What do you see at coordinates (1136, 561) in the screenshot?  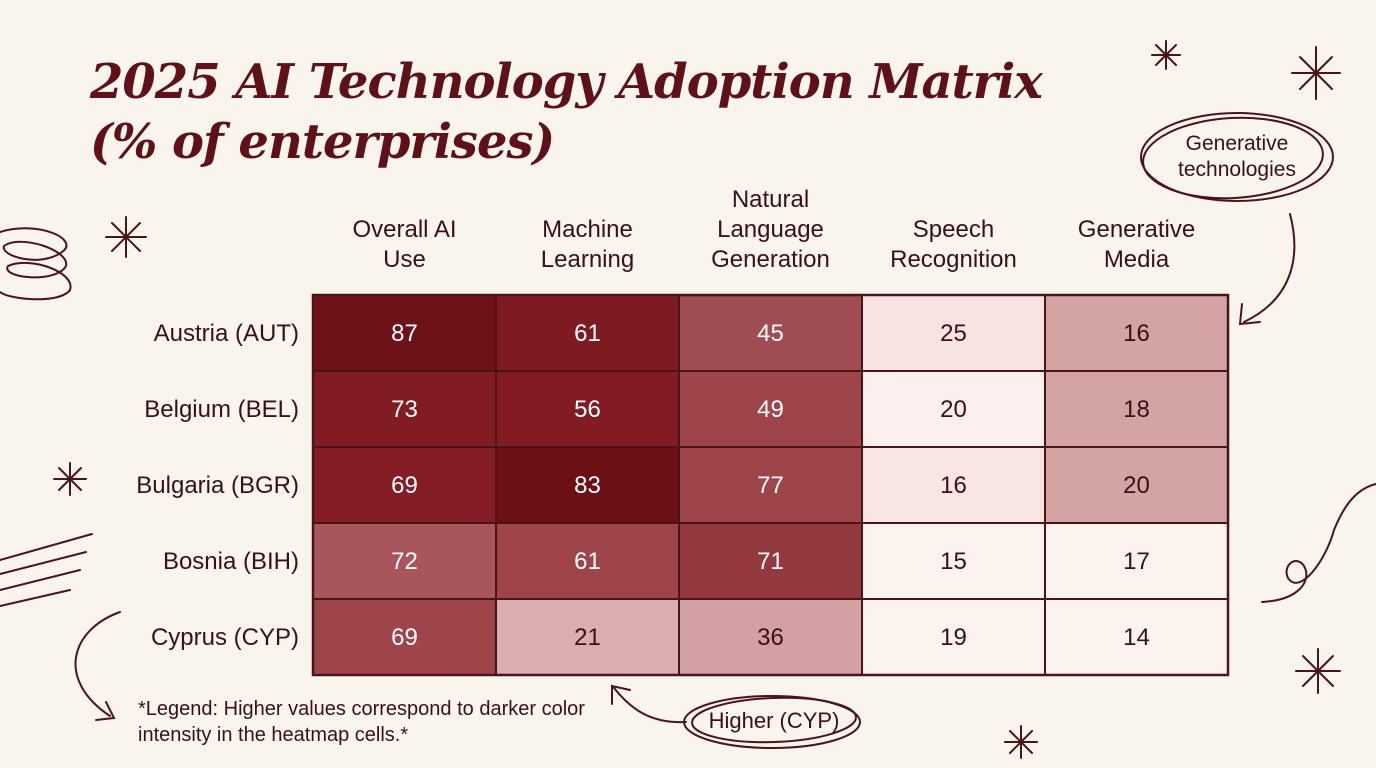 I see `cell-value-label: 17` at bounding box center [1136, 561].